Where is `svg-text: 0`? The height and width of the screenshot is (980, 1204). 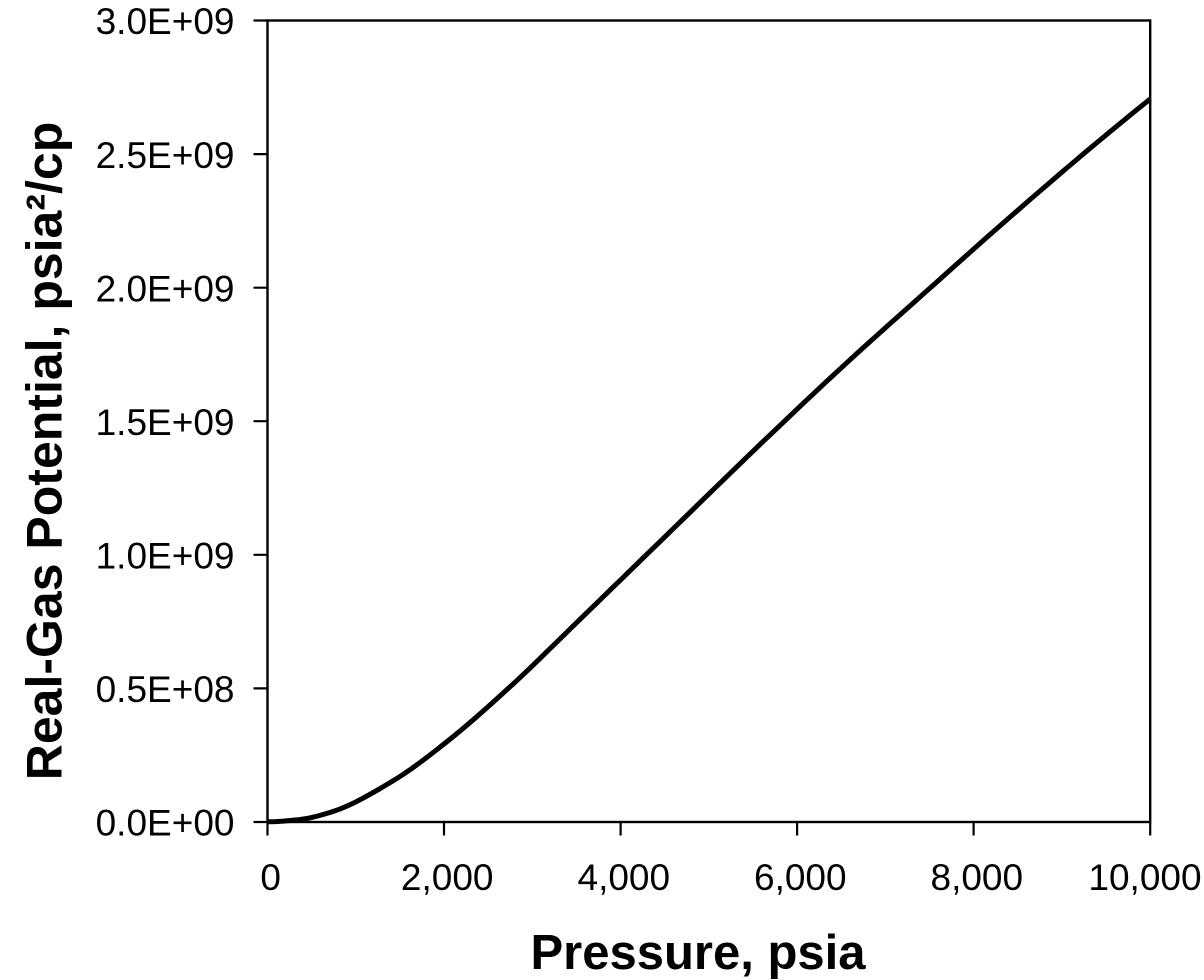
svg-text: 0 is located at coordinates (270, 877).